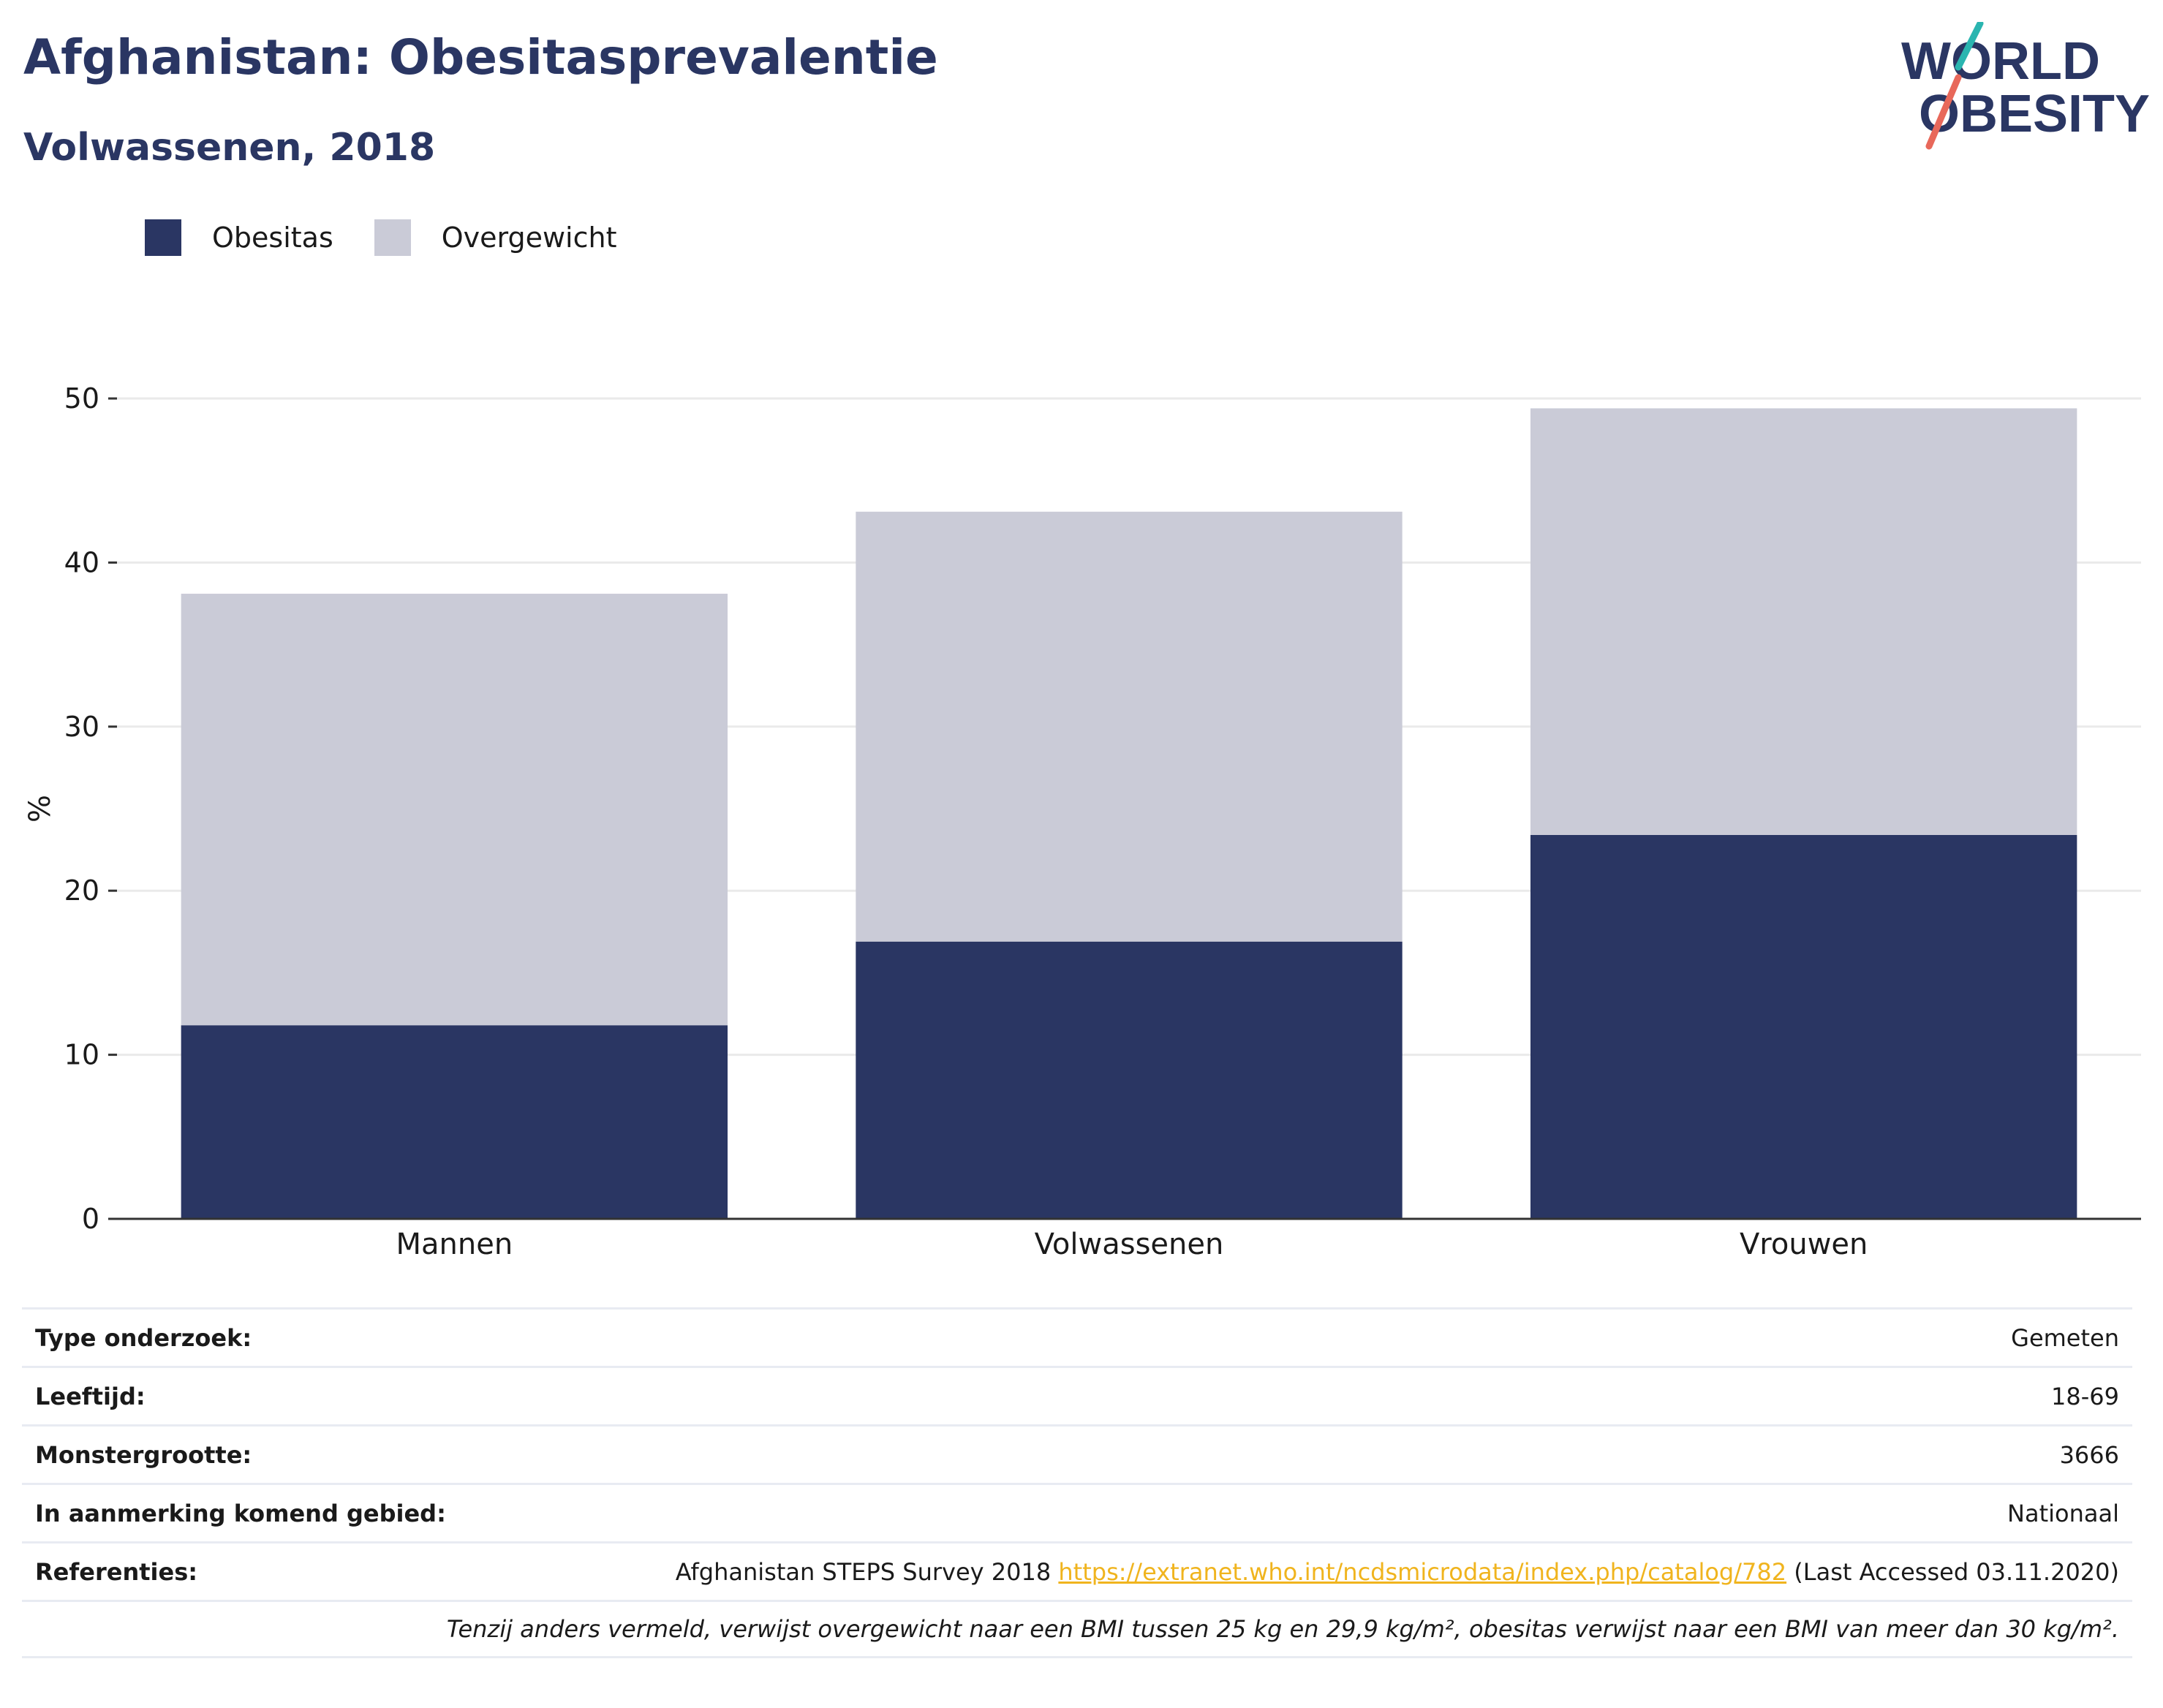  I want to click on logo-line1: WORLD, so click(2001, 61).